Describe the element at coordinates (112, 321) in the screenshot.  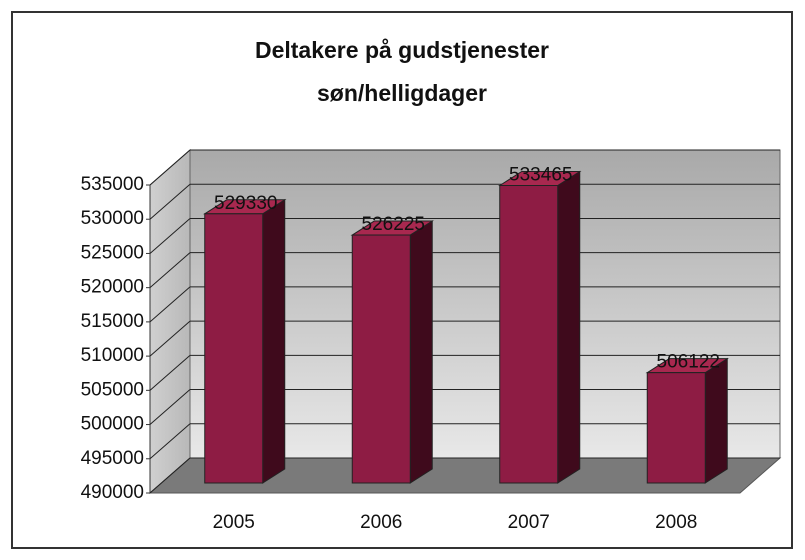
I see `y-tick-label: 515000` at that location.